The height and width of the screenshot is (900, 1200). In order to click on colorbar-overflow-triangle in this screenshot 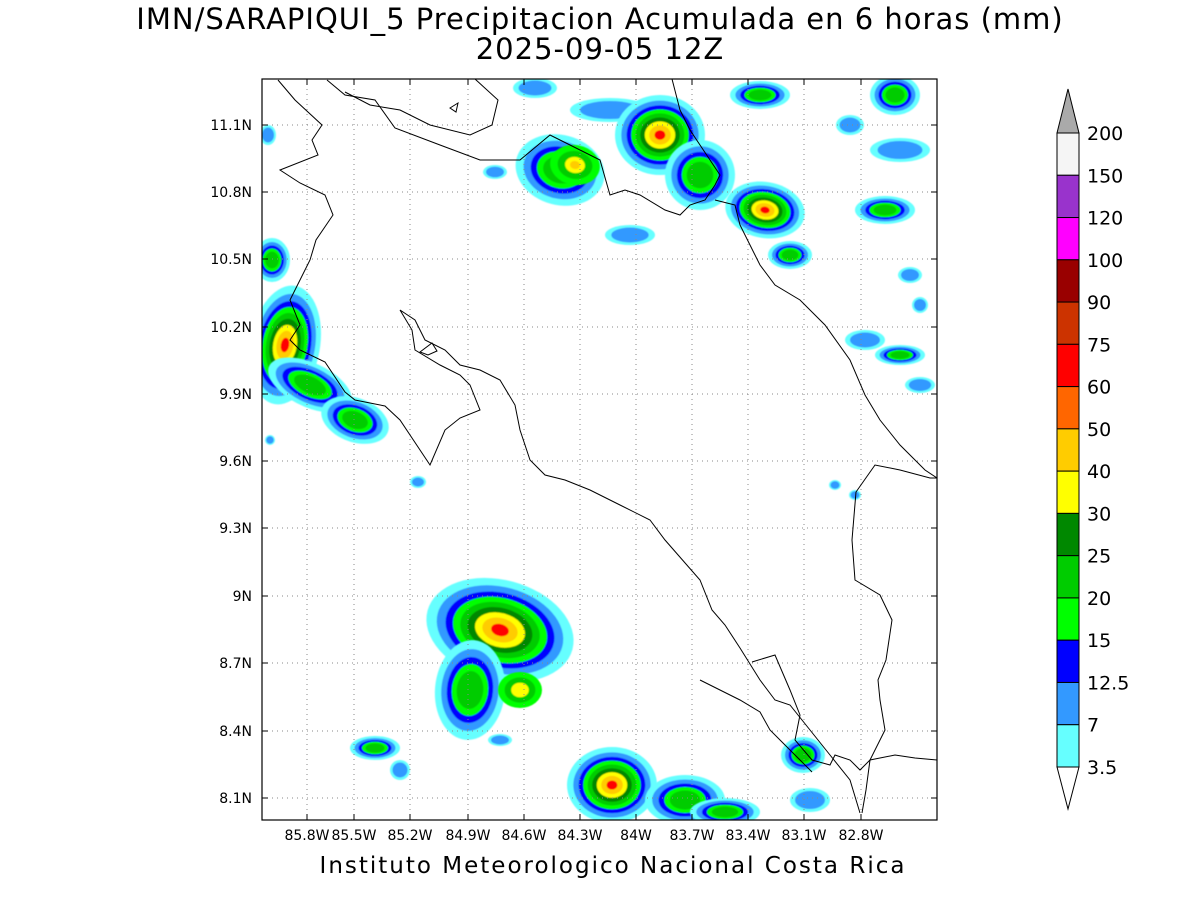, I will do `click(1068, 111)`.